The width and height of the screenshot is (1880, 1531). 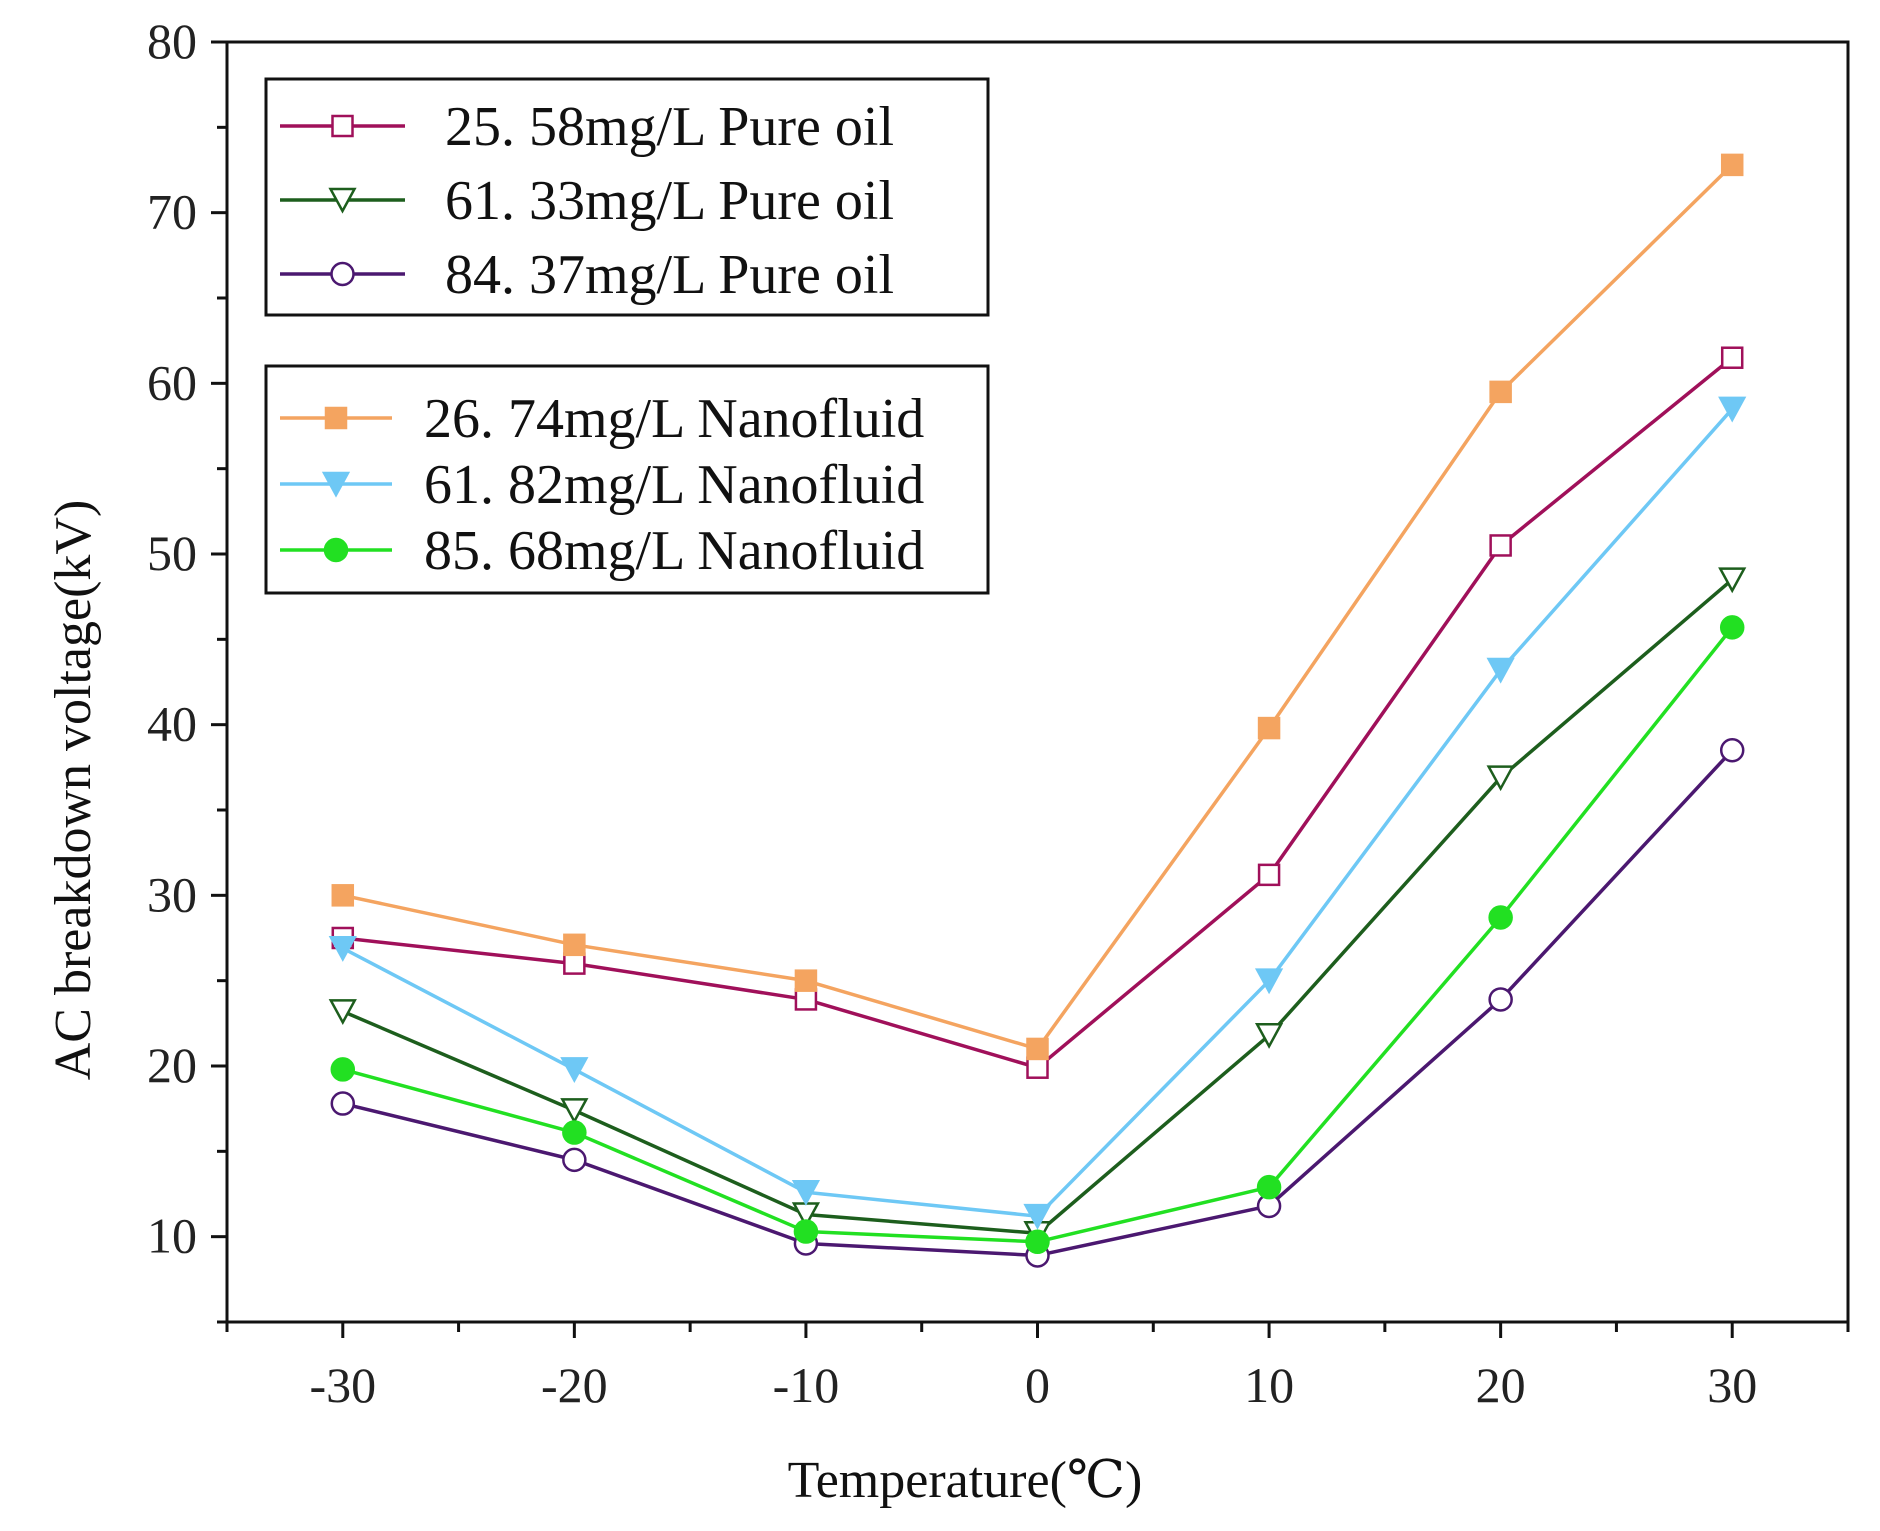 What do you see at coordinates (965, 1480) in the screenshot?
I see `x-axis-title: Temperature(℃)` at bounding box center [965, 1480].